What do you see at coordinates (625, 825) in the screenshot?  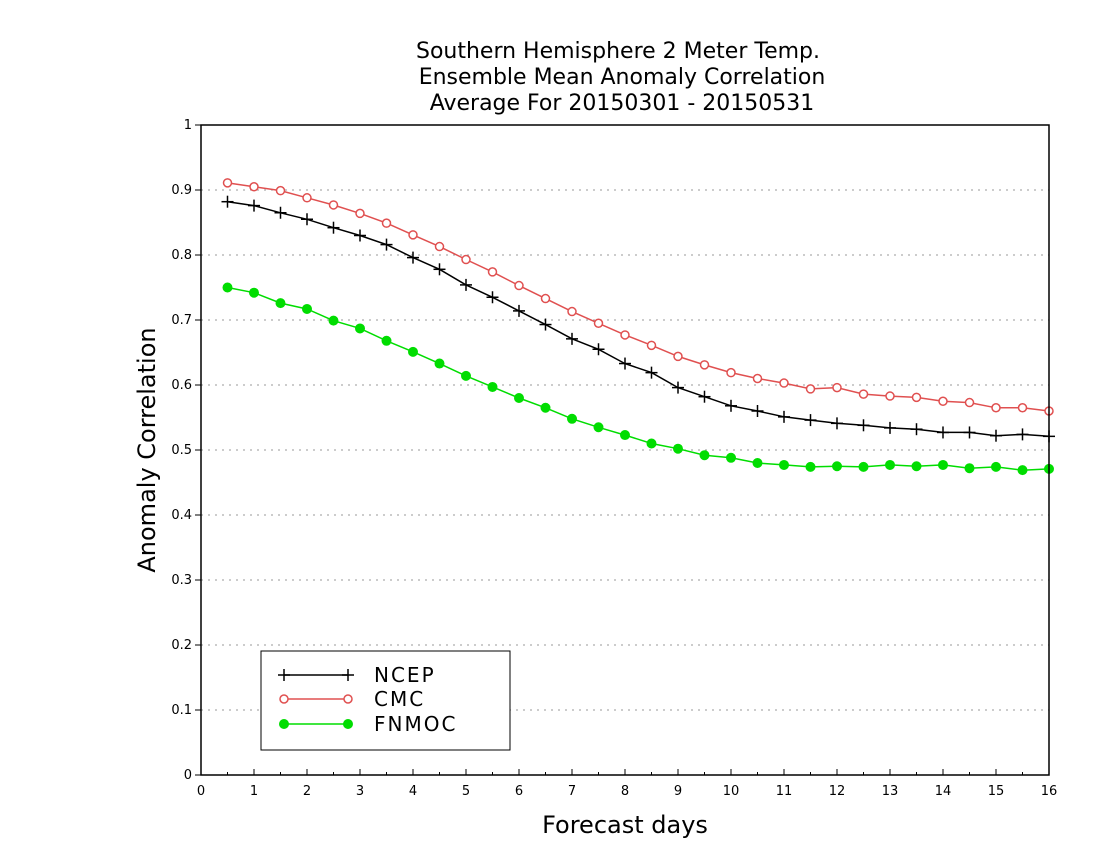 I see `x-axis-label: Forecast days` at bounding box center [625, 825].